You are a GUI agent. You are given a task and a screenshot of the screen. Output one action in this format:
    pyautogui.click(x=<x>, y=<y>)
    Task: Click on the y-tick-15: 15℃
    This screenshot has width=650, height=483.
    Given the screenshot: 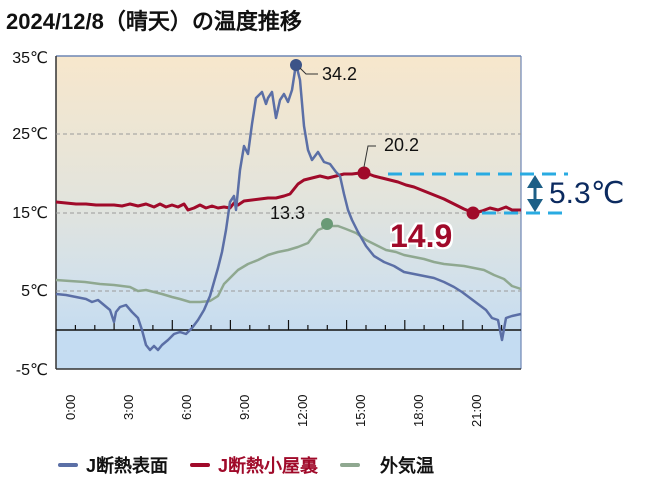 What is the action you would take?
    pyautogui.click(x=30, y=213)
    